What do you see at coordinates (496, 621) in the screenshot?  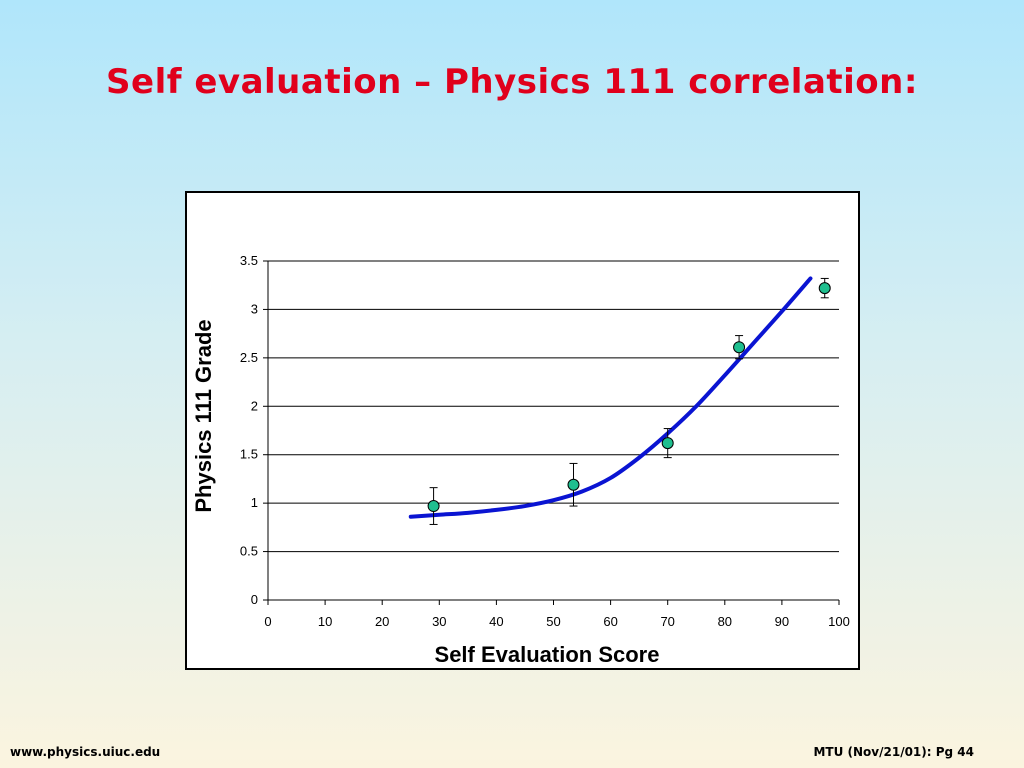 I see `x-tick-label: 40` at bounding box center [496, 621].